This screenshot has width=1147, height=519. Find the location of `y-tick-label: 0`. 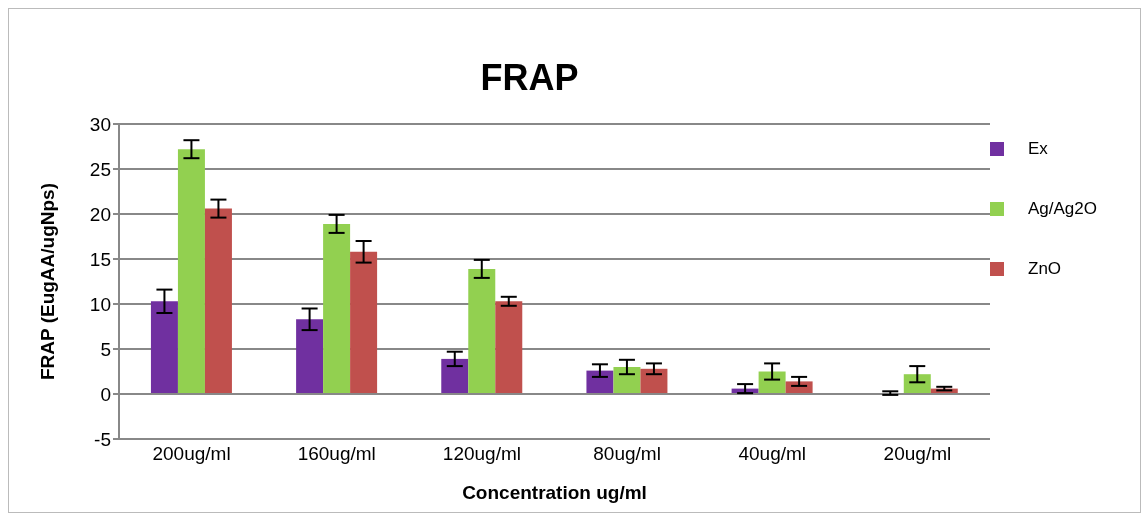

y-tick-label: 0 is located at coordinates (105, 394).